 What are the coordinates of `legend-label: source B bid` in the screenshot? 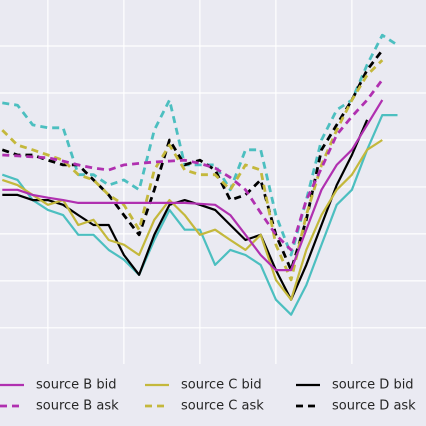 It's located at (76, 385).